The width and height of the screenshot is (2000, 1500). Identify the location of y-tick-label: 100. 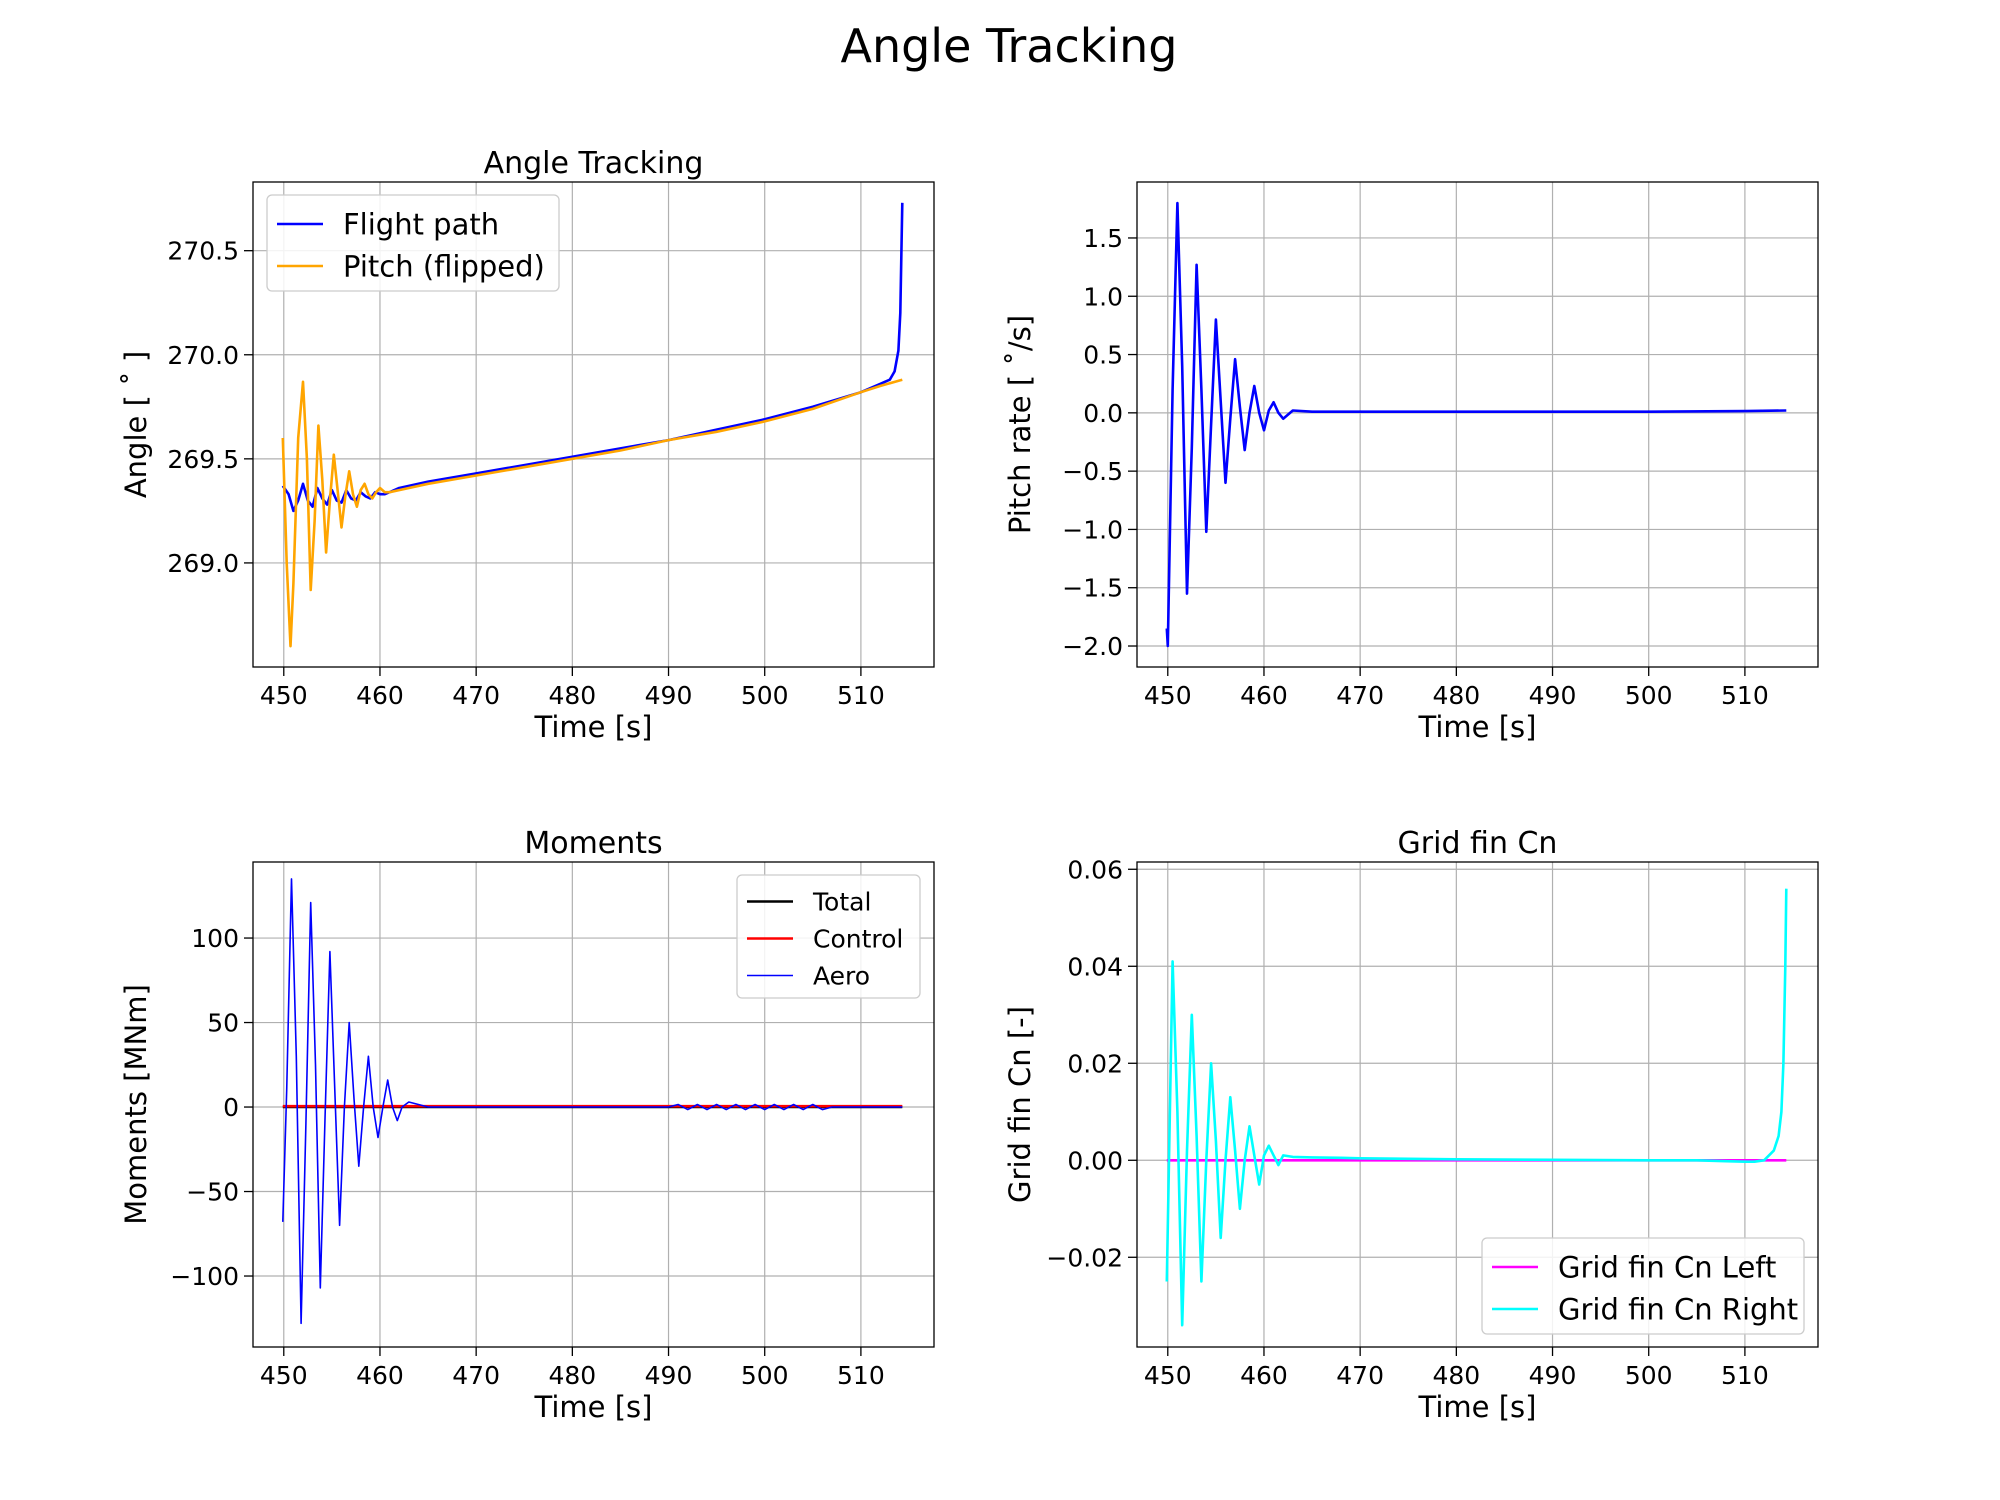
(215, 938).